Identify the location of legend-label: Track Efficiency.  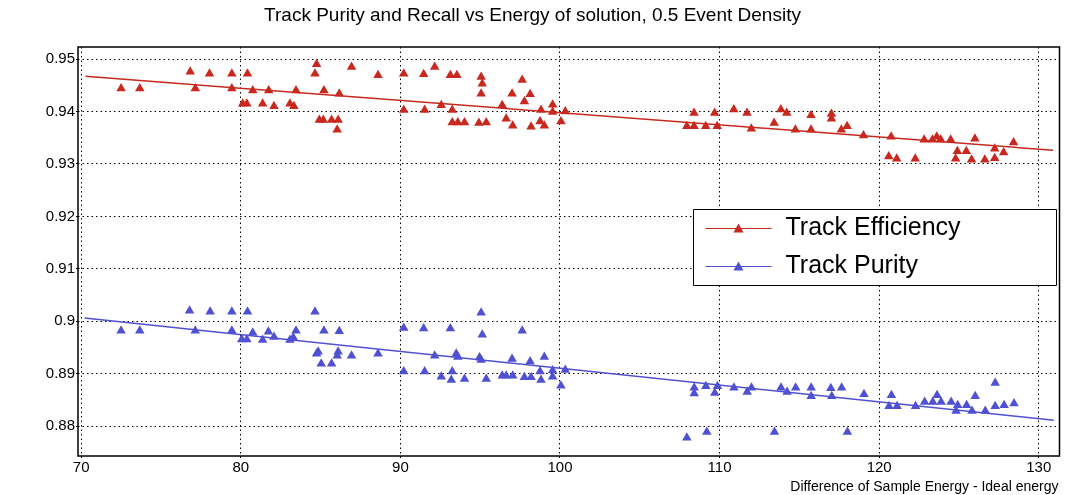
(873, 226).